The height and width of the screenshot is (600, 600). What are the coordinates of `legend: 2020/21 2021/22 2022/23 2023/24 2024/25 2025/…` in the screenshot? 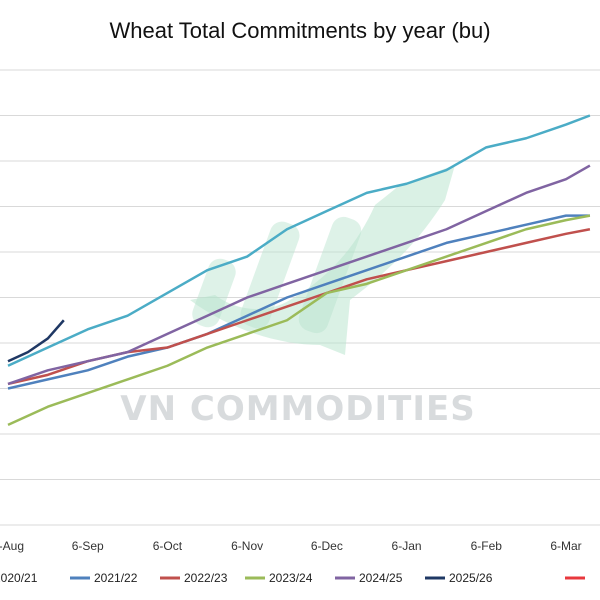 It's located at (292, 578).